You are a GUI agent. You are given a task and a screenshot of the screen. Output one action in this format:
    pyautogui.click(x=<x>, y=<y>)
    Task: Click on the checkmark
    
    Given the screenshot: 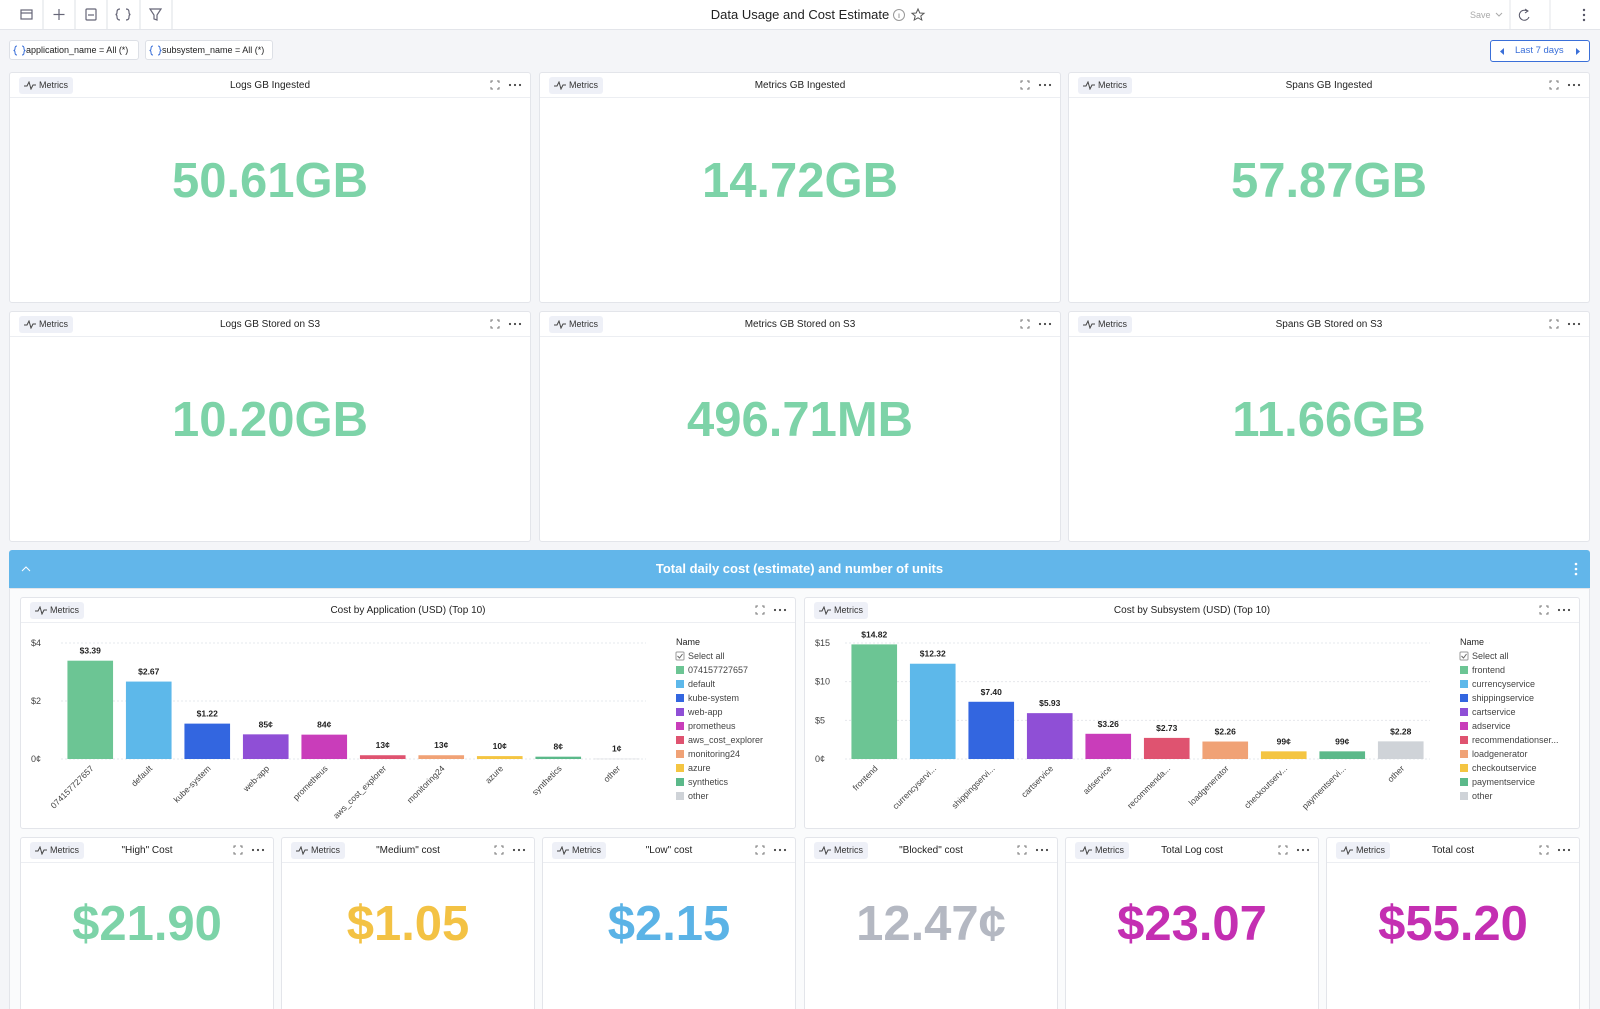 What is the action you would take?
    pyautogui.click(x=1464, y=656)
    